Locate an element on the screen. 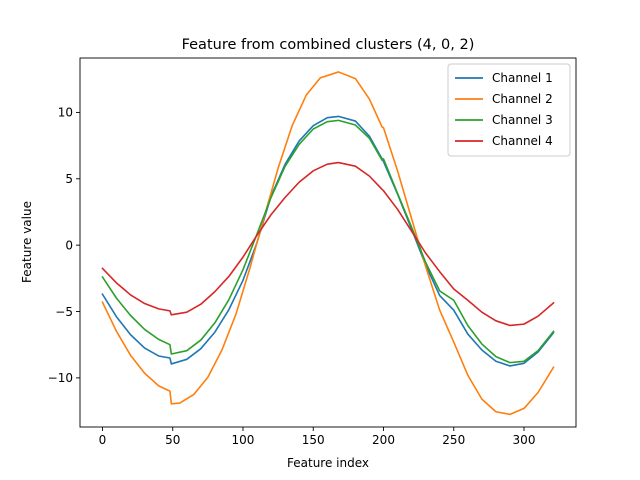  y-tick-label: −10 is located at coordinates (60, 378).